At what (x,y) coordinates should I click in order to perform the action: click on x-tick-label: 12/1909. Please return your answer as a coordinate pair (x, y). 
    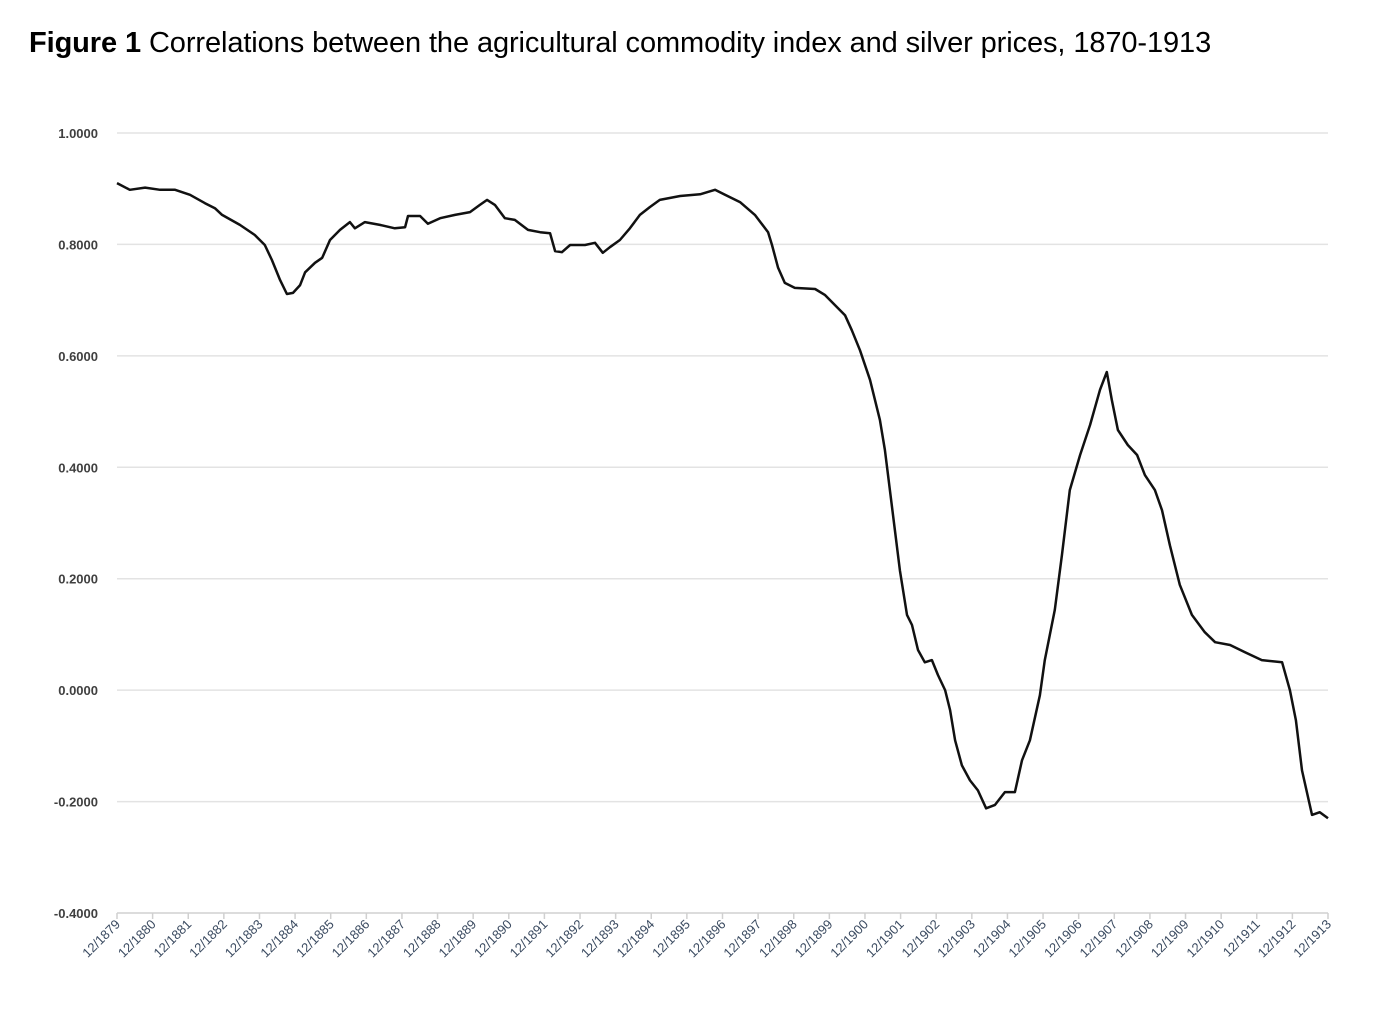
    Looking at the image, I should click on (1170, 939).